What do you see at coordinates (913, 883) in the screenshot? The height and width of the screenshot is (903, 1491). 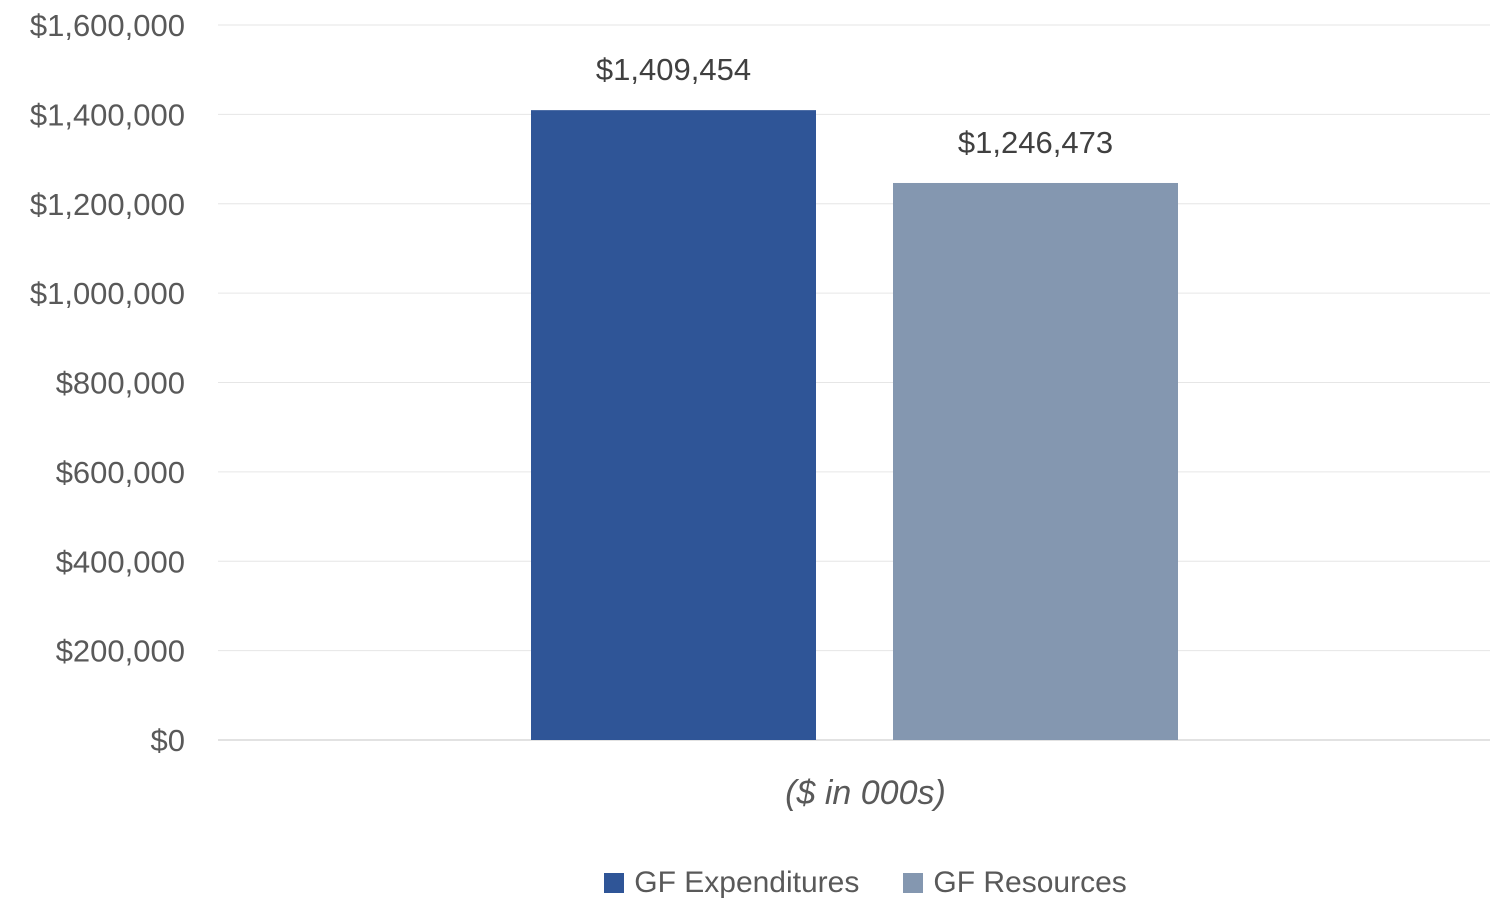 I see `legend-swatch-gf-resources` at bounding box center [913, 883].